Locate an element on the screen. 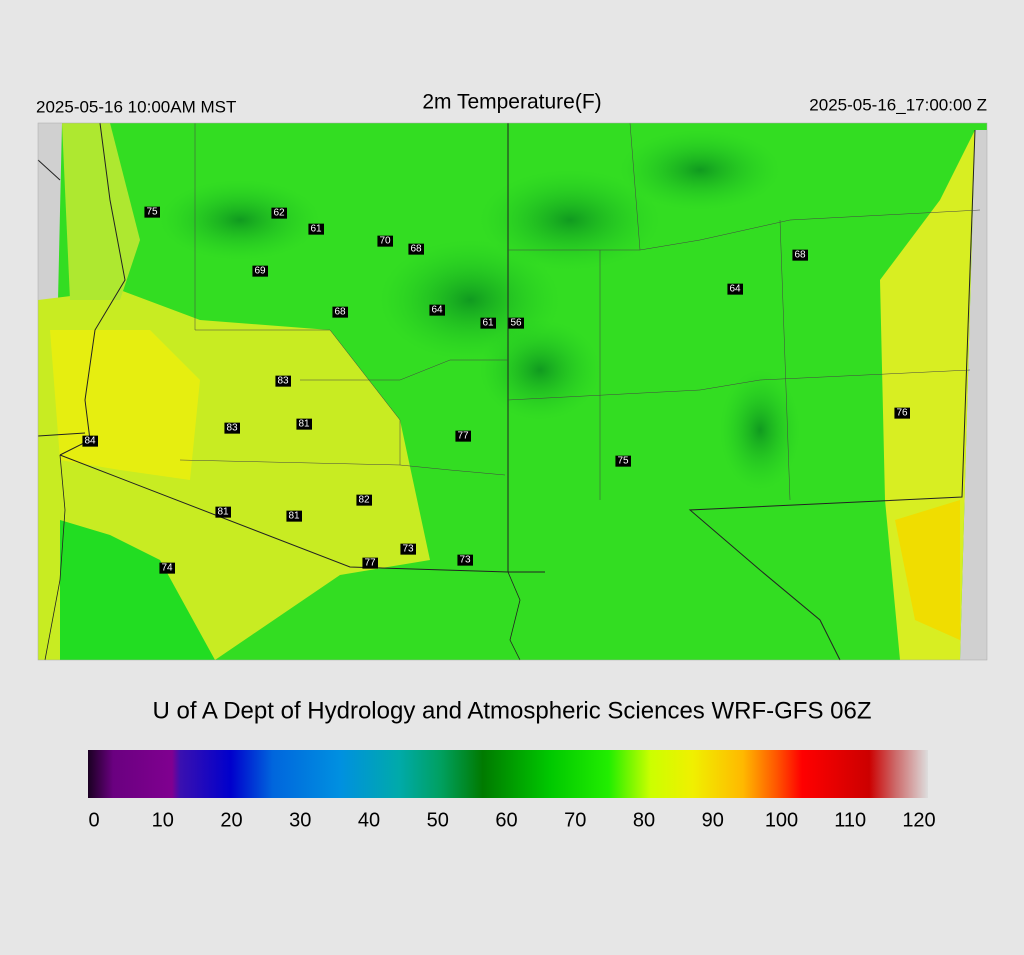 Image resolution: width=1024 pixels, height=955 pixels. station-value: 82 is located at coordinates (364, 500).